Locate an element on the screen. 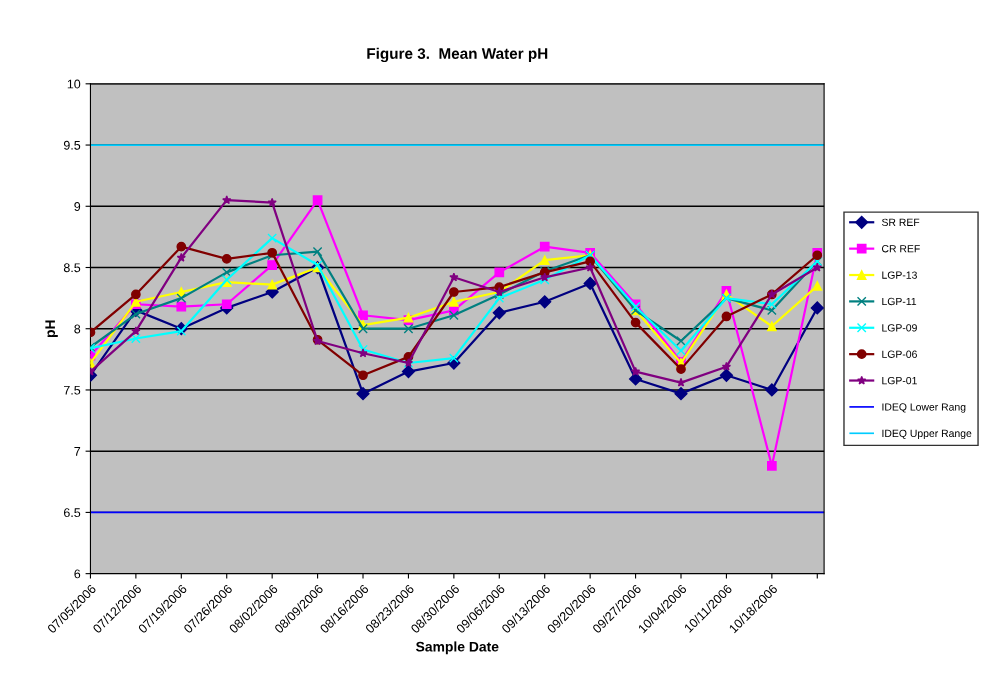 The width and height of the screenshot is (1005, 687). legend-label: LGP-01 is located at coordinates (899, 380).